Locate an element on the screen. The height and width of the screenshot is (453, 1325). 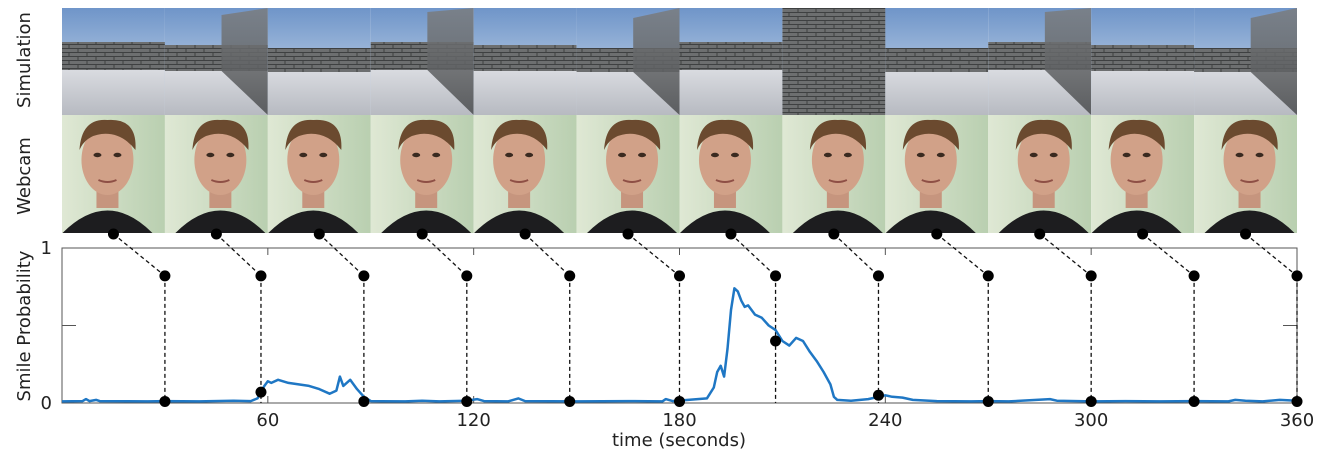
x-tick-label: 60 is located at coordinates (267, 420).